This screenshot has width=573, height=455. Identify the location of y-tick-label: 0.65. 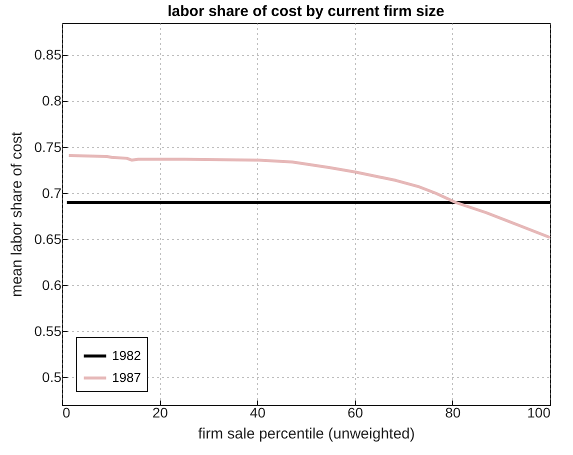
(48, 238).